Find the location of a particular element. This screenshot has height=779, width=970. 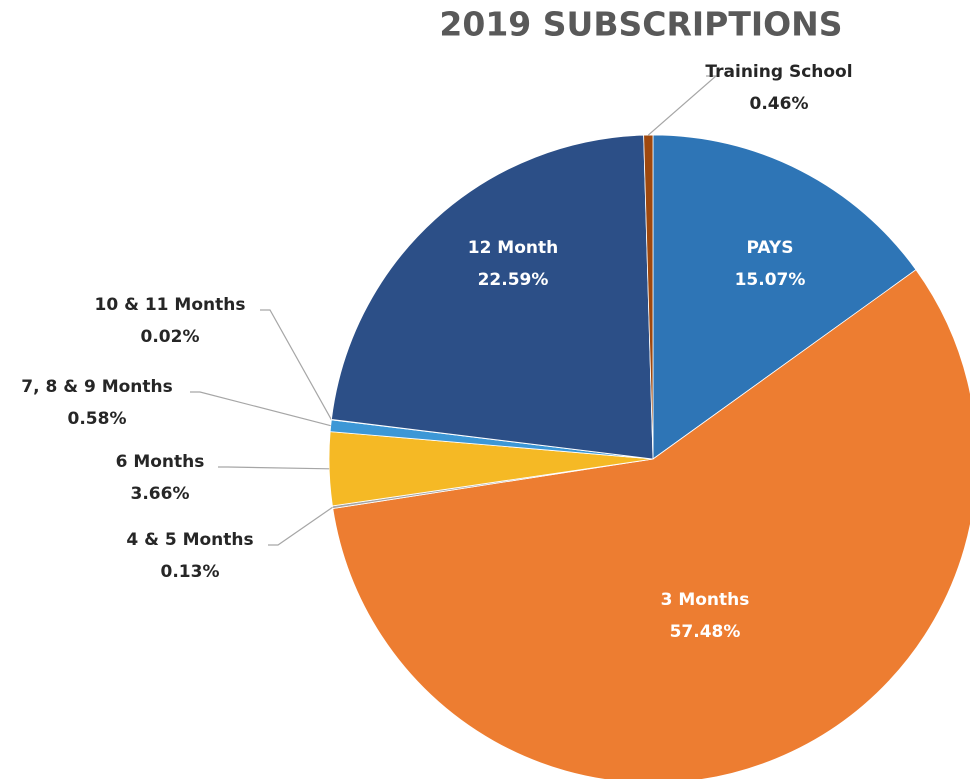

slice-label: 12 Month is located at coordinates (513, 248).